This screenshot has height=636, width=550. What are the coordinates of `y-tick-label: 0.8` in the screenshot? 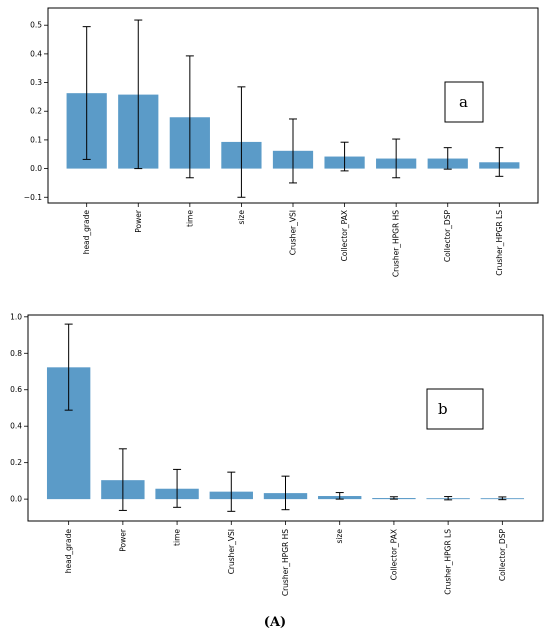 It's located at (16, 353).